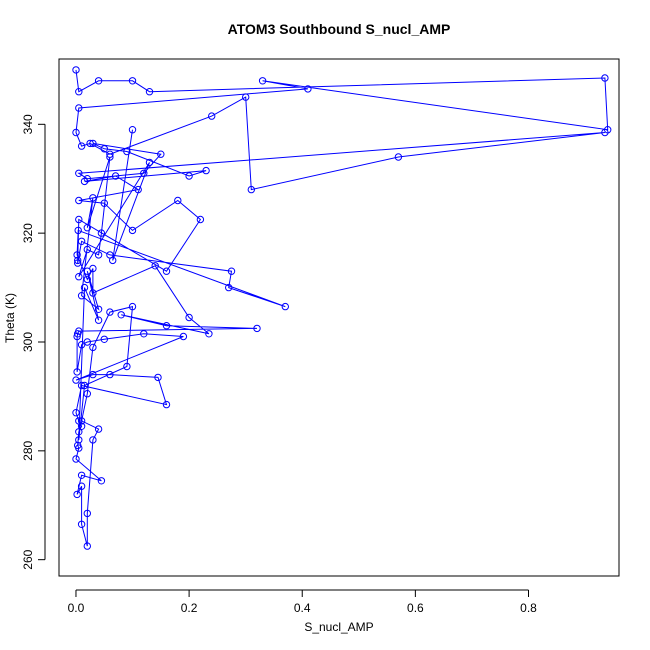  Describe the element at coordinates (28, 559) in the screenshot. I see `y-tick-label: 260` at that location.